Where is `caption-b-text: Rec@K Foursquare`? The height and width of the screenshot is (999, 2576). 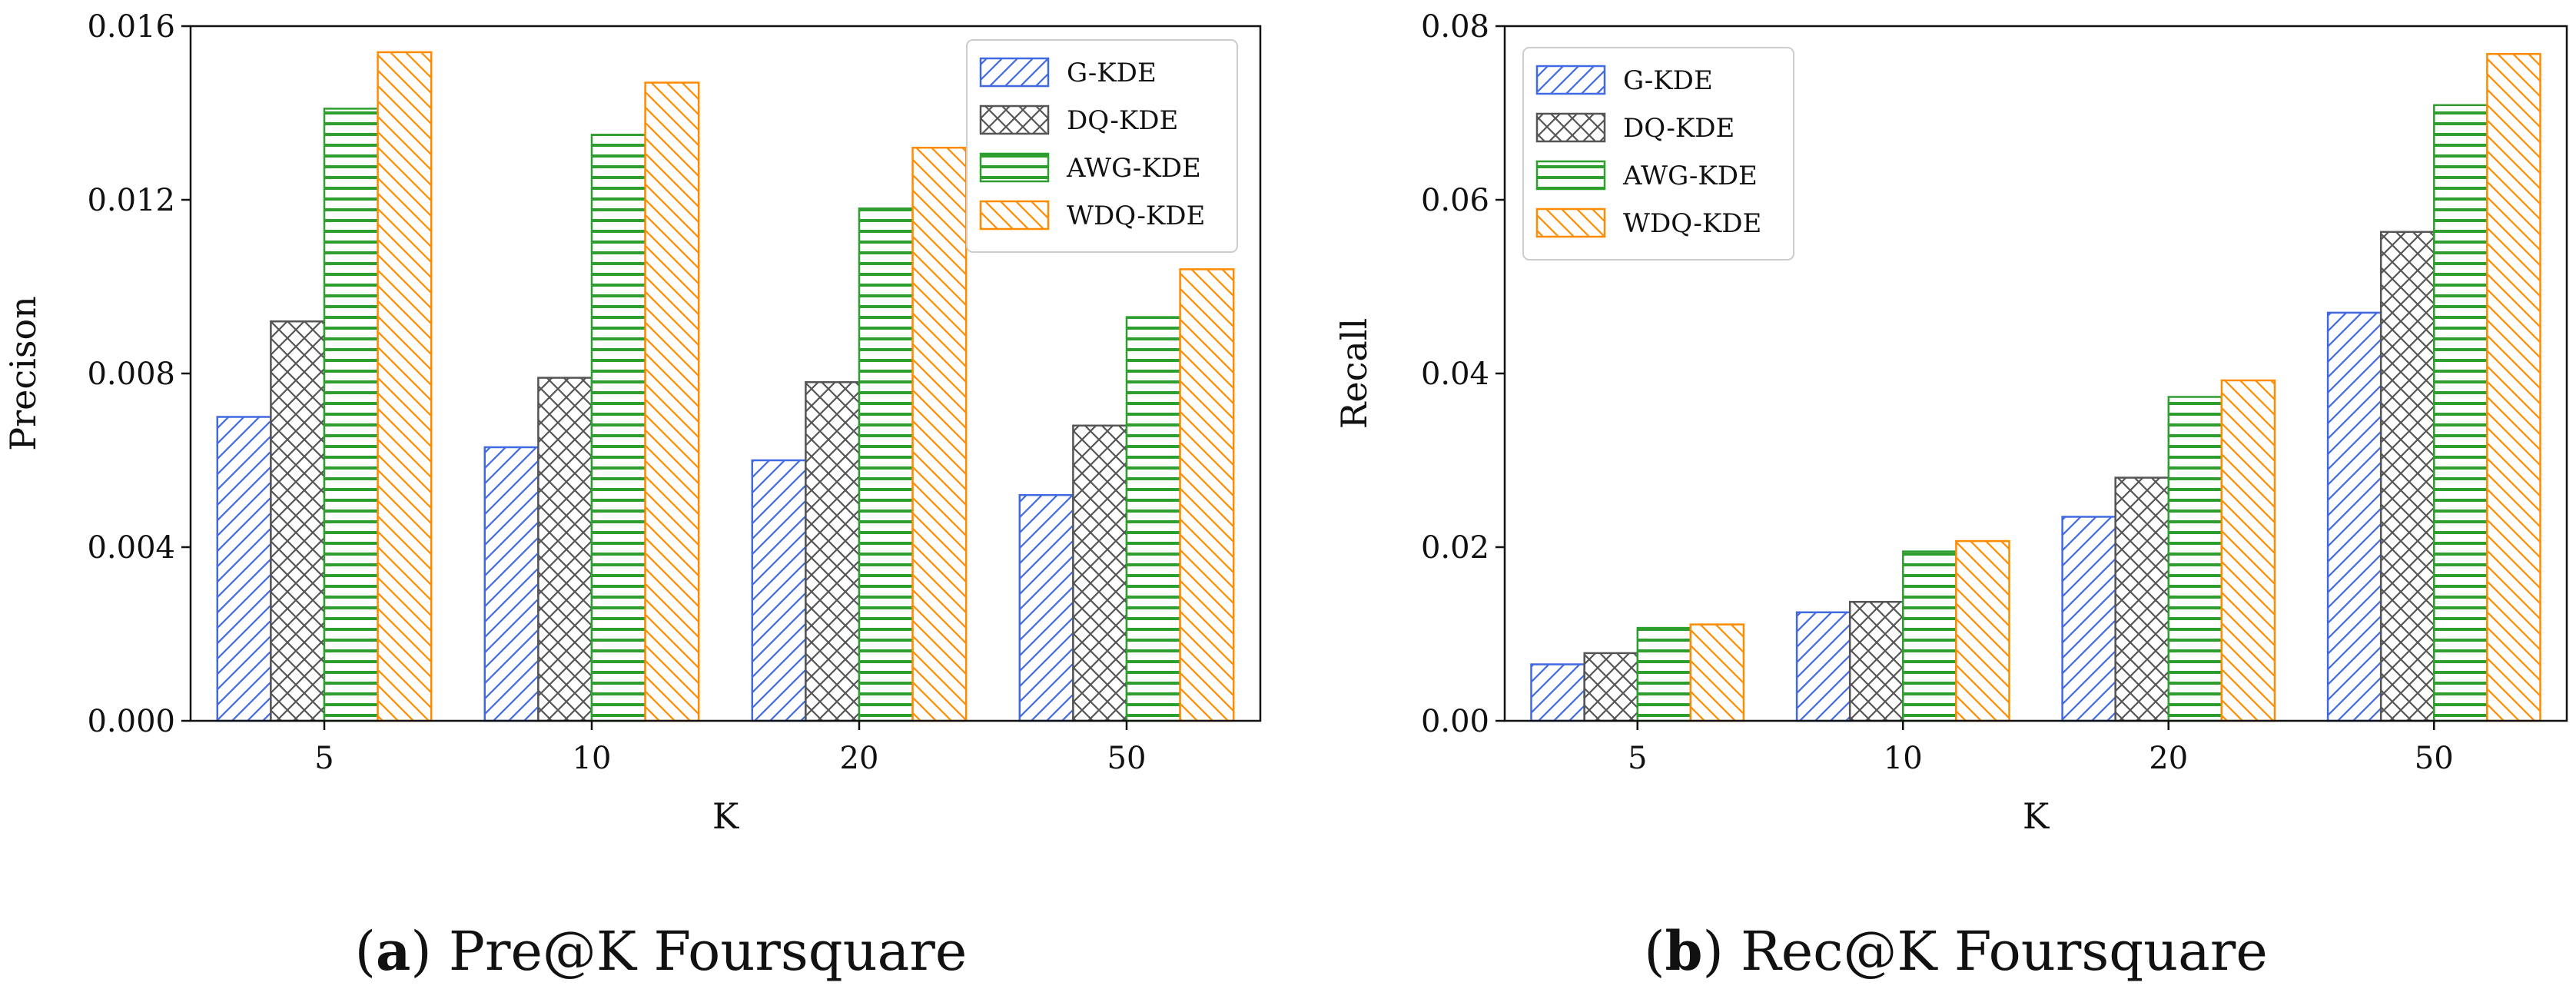
caption-b-text: Rec@K Foursquare is located at coordinates (2004, 951).